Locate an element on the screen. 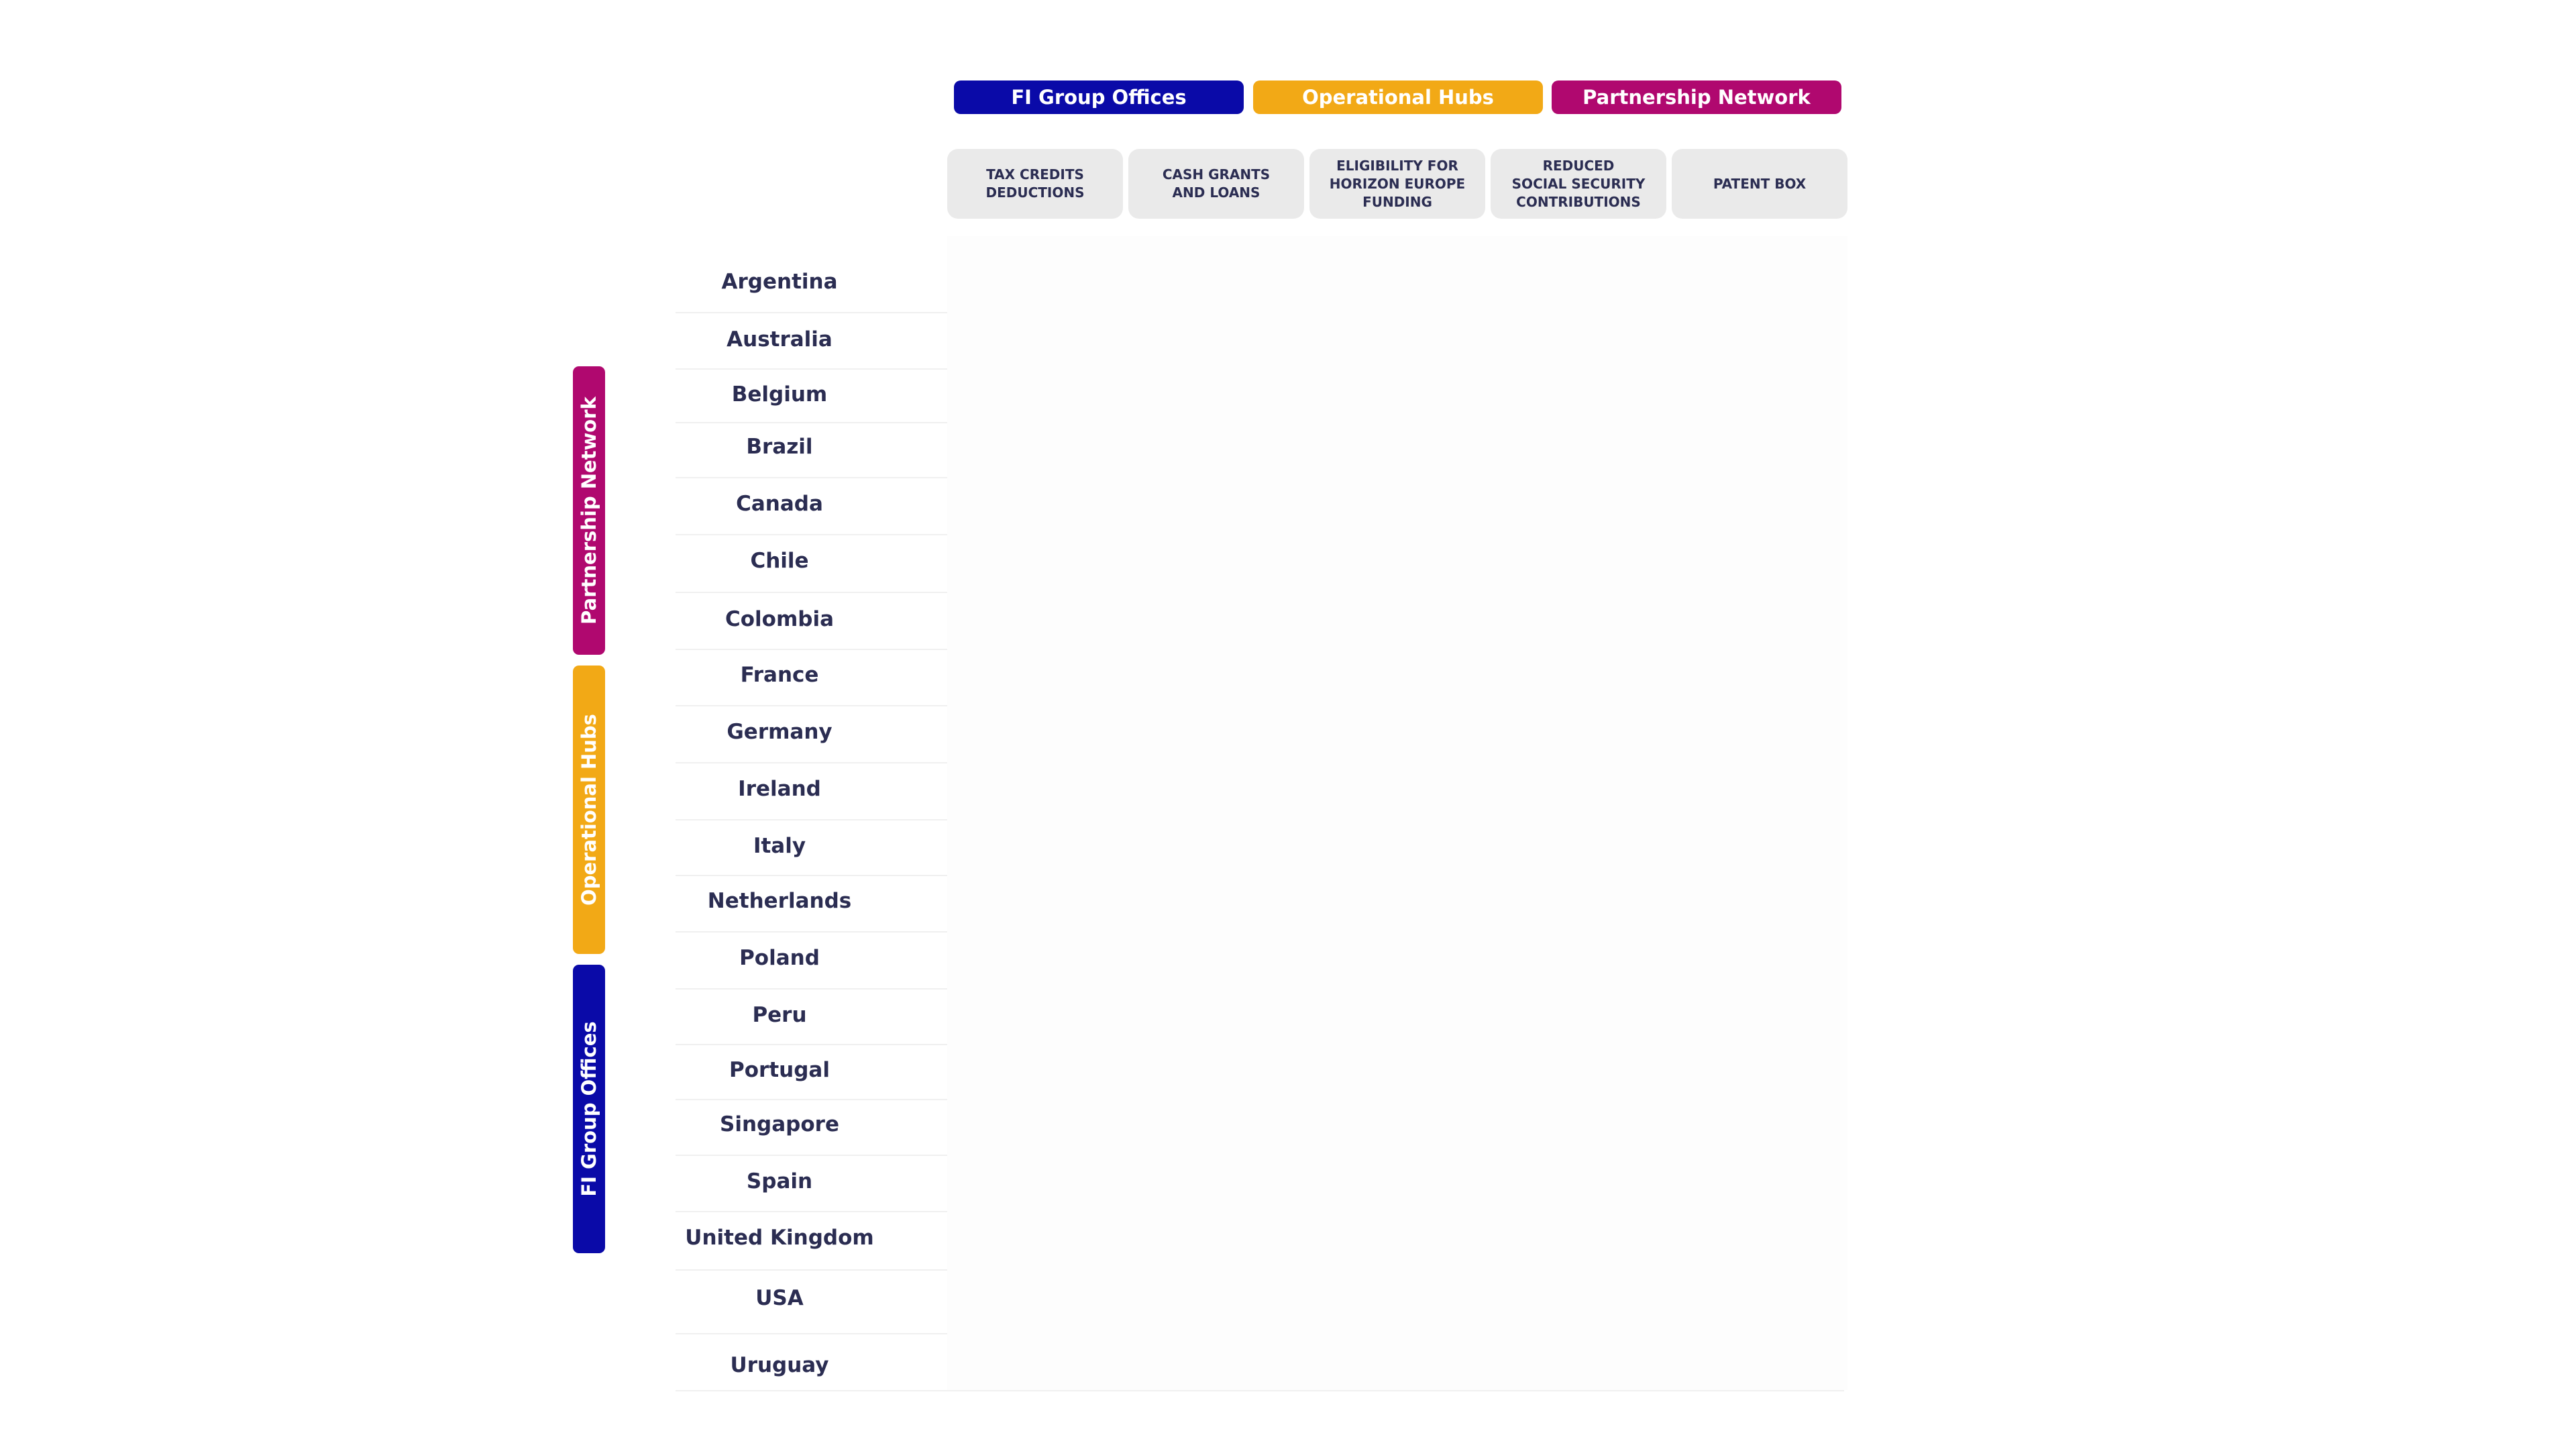 This screenshot has width=2576, height=1435. column-header: REDUCED SOCIAL SECURITY CONTRIBUTIONS is located at coordinates (1578, 184).